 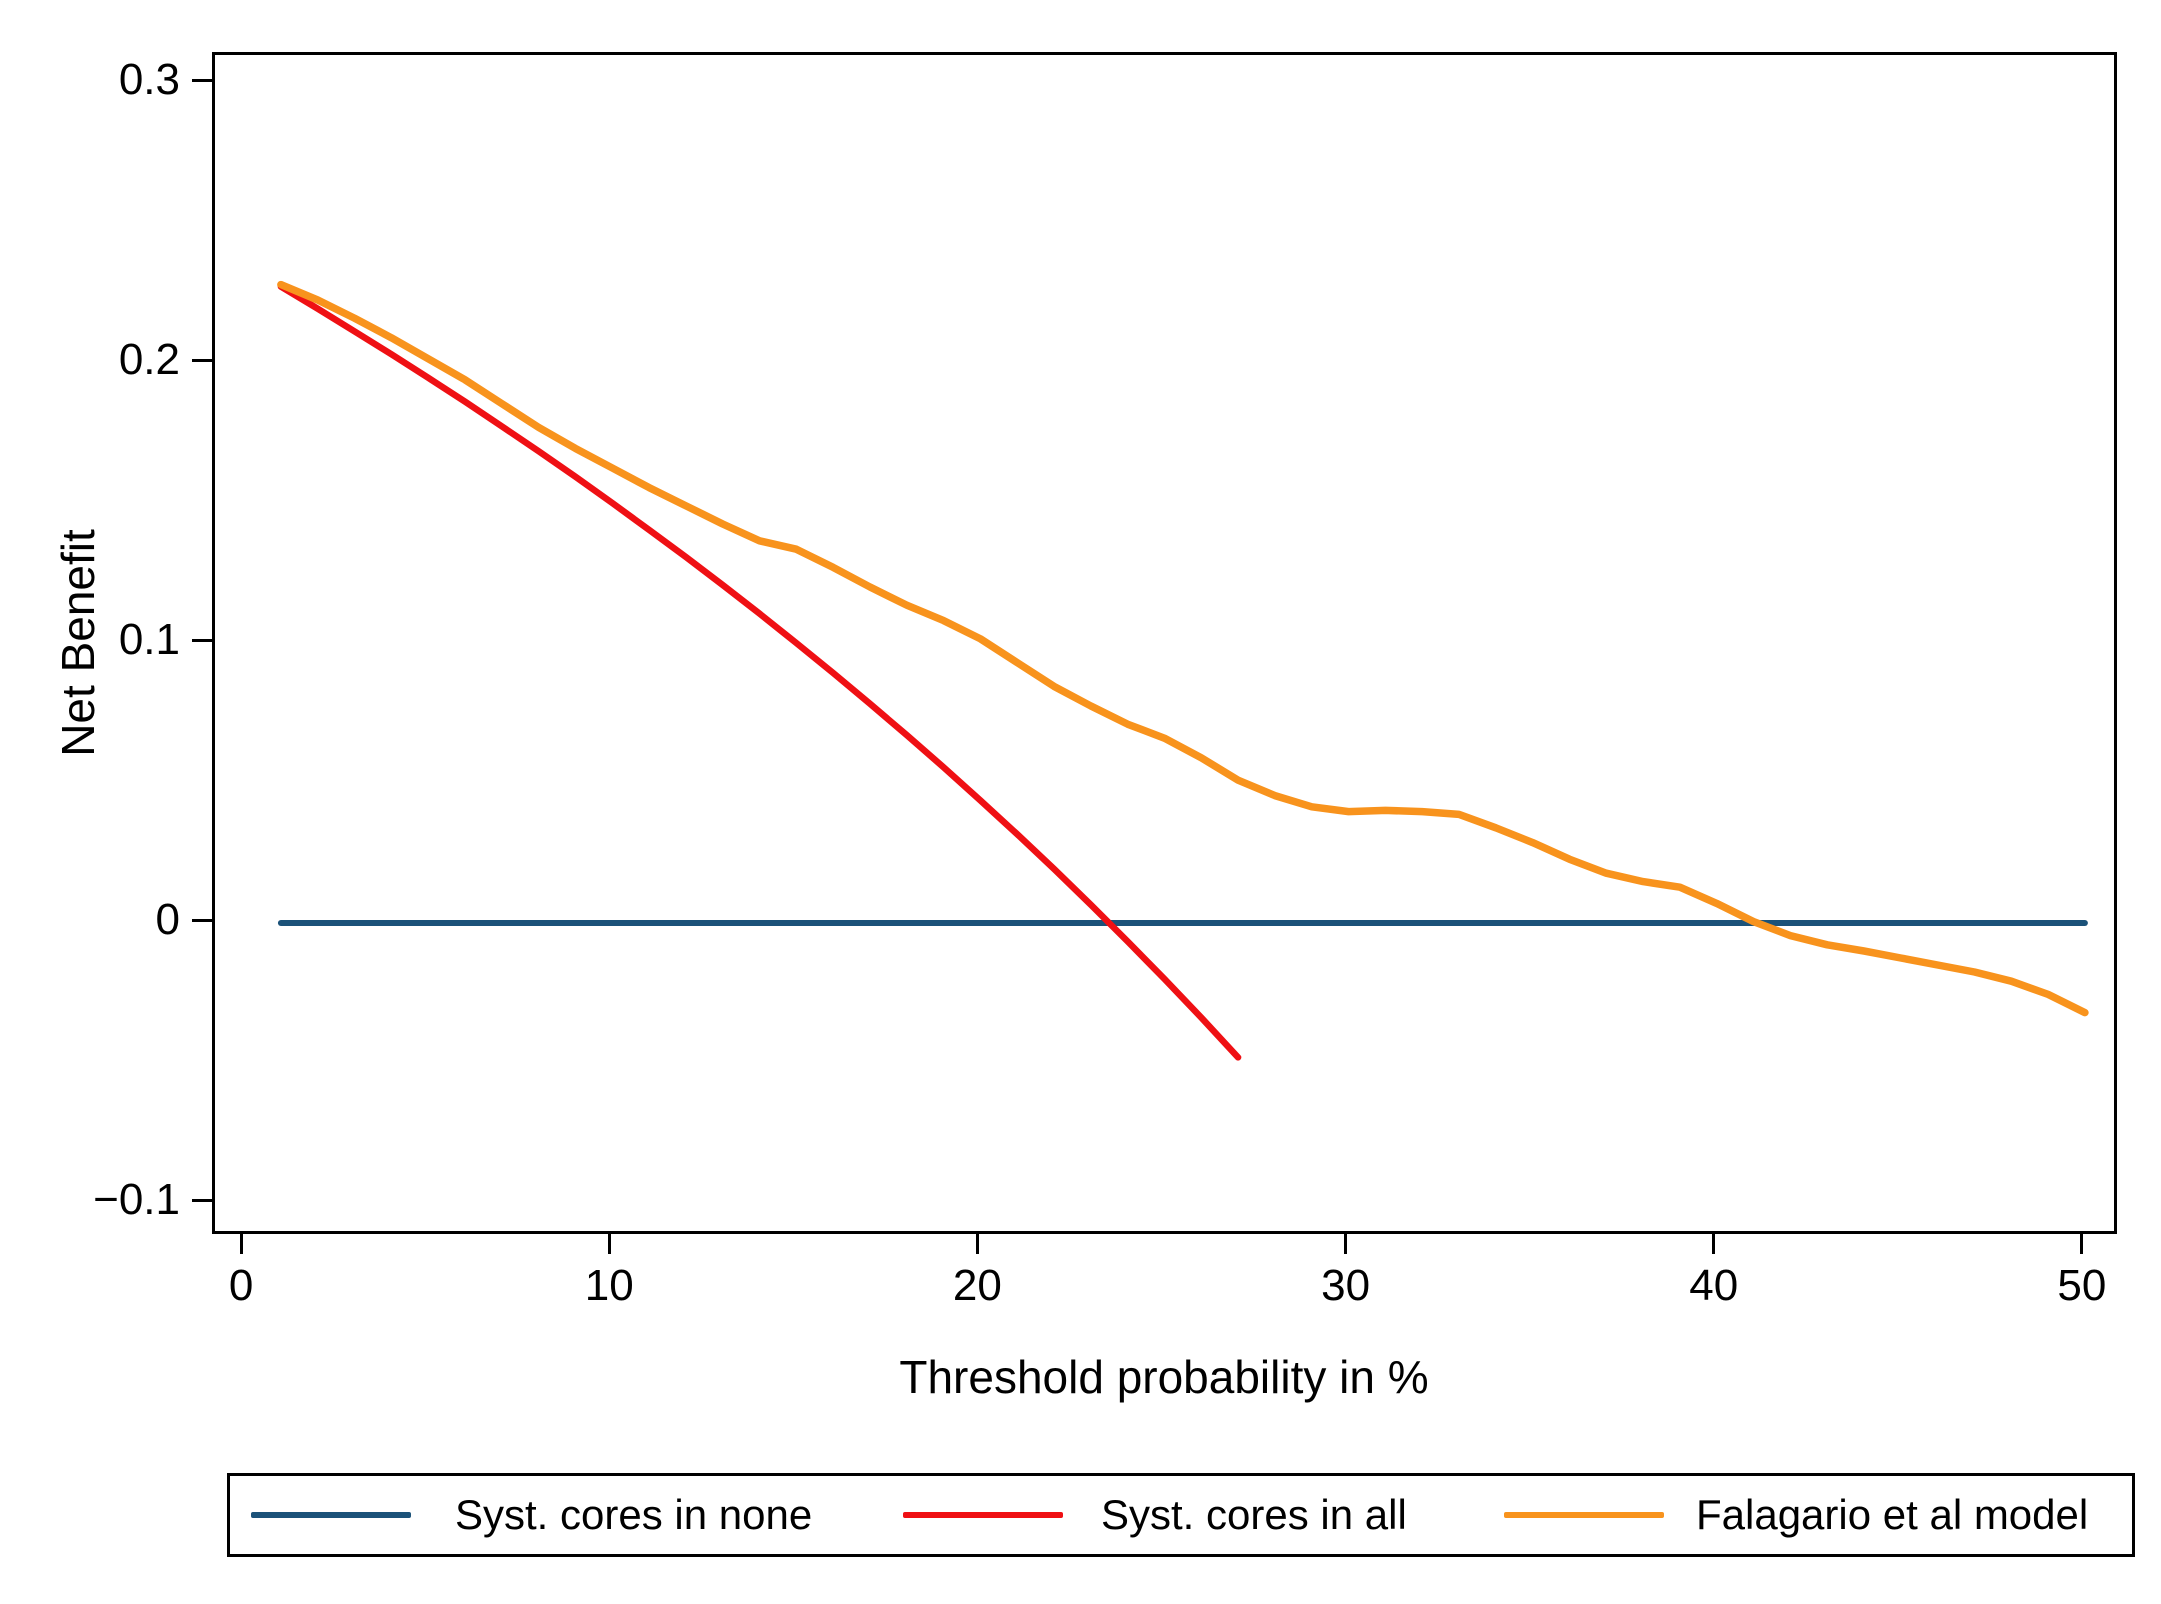 What do you see at coordinates (149, 639) in the screenshot?
I see `y-tick-label: 0.1` at bounding box center [149, 639].